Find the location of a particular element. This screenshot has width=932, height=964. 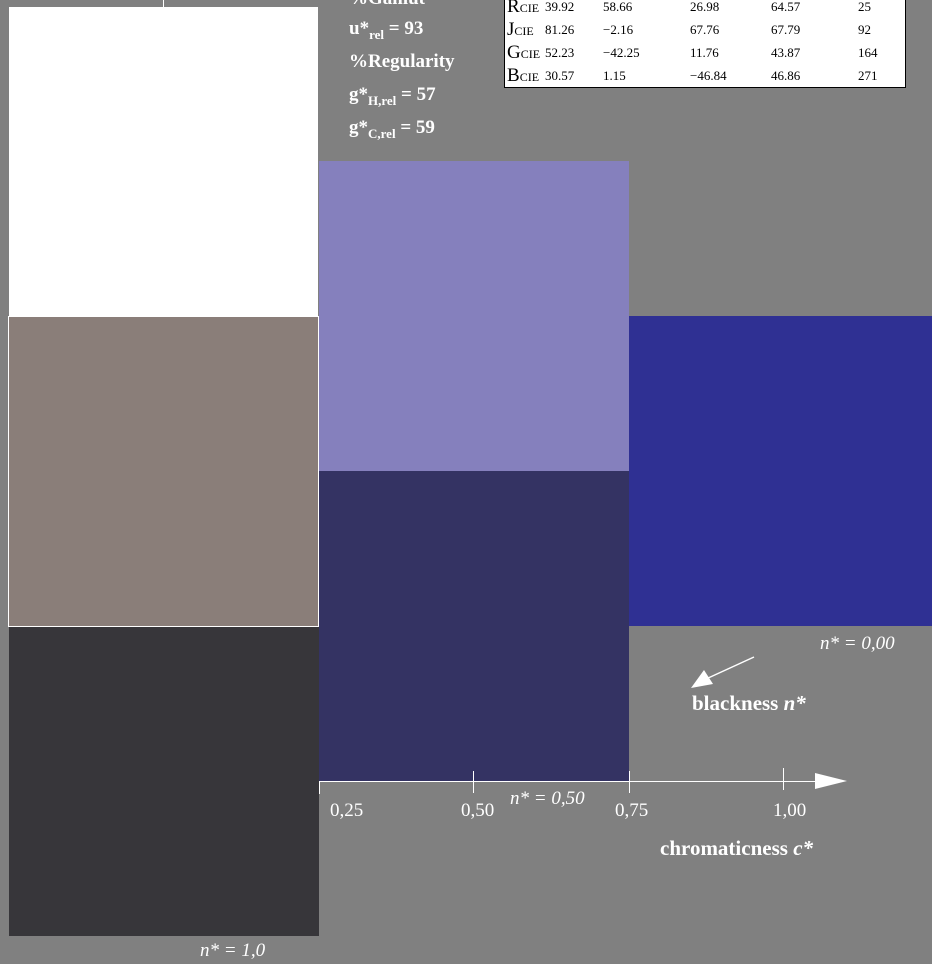

cie-cell-v3: −46.84 is located at coordinates (708, 75).